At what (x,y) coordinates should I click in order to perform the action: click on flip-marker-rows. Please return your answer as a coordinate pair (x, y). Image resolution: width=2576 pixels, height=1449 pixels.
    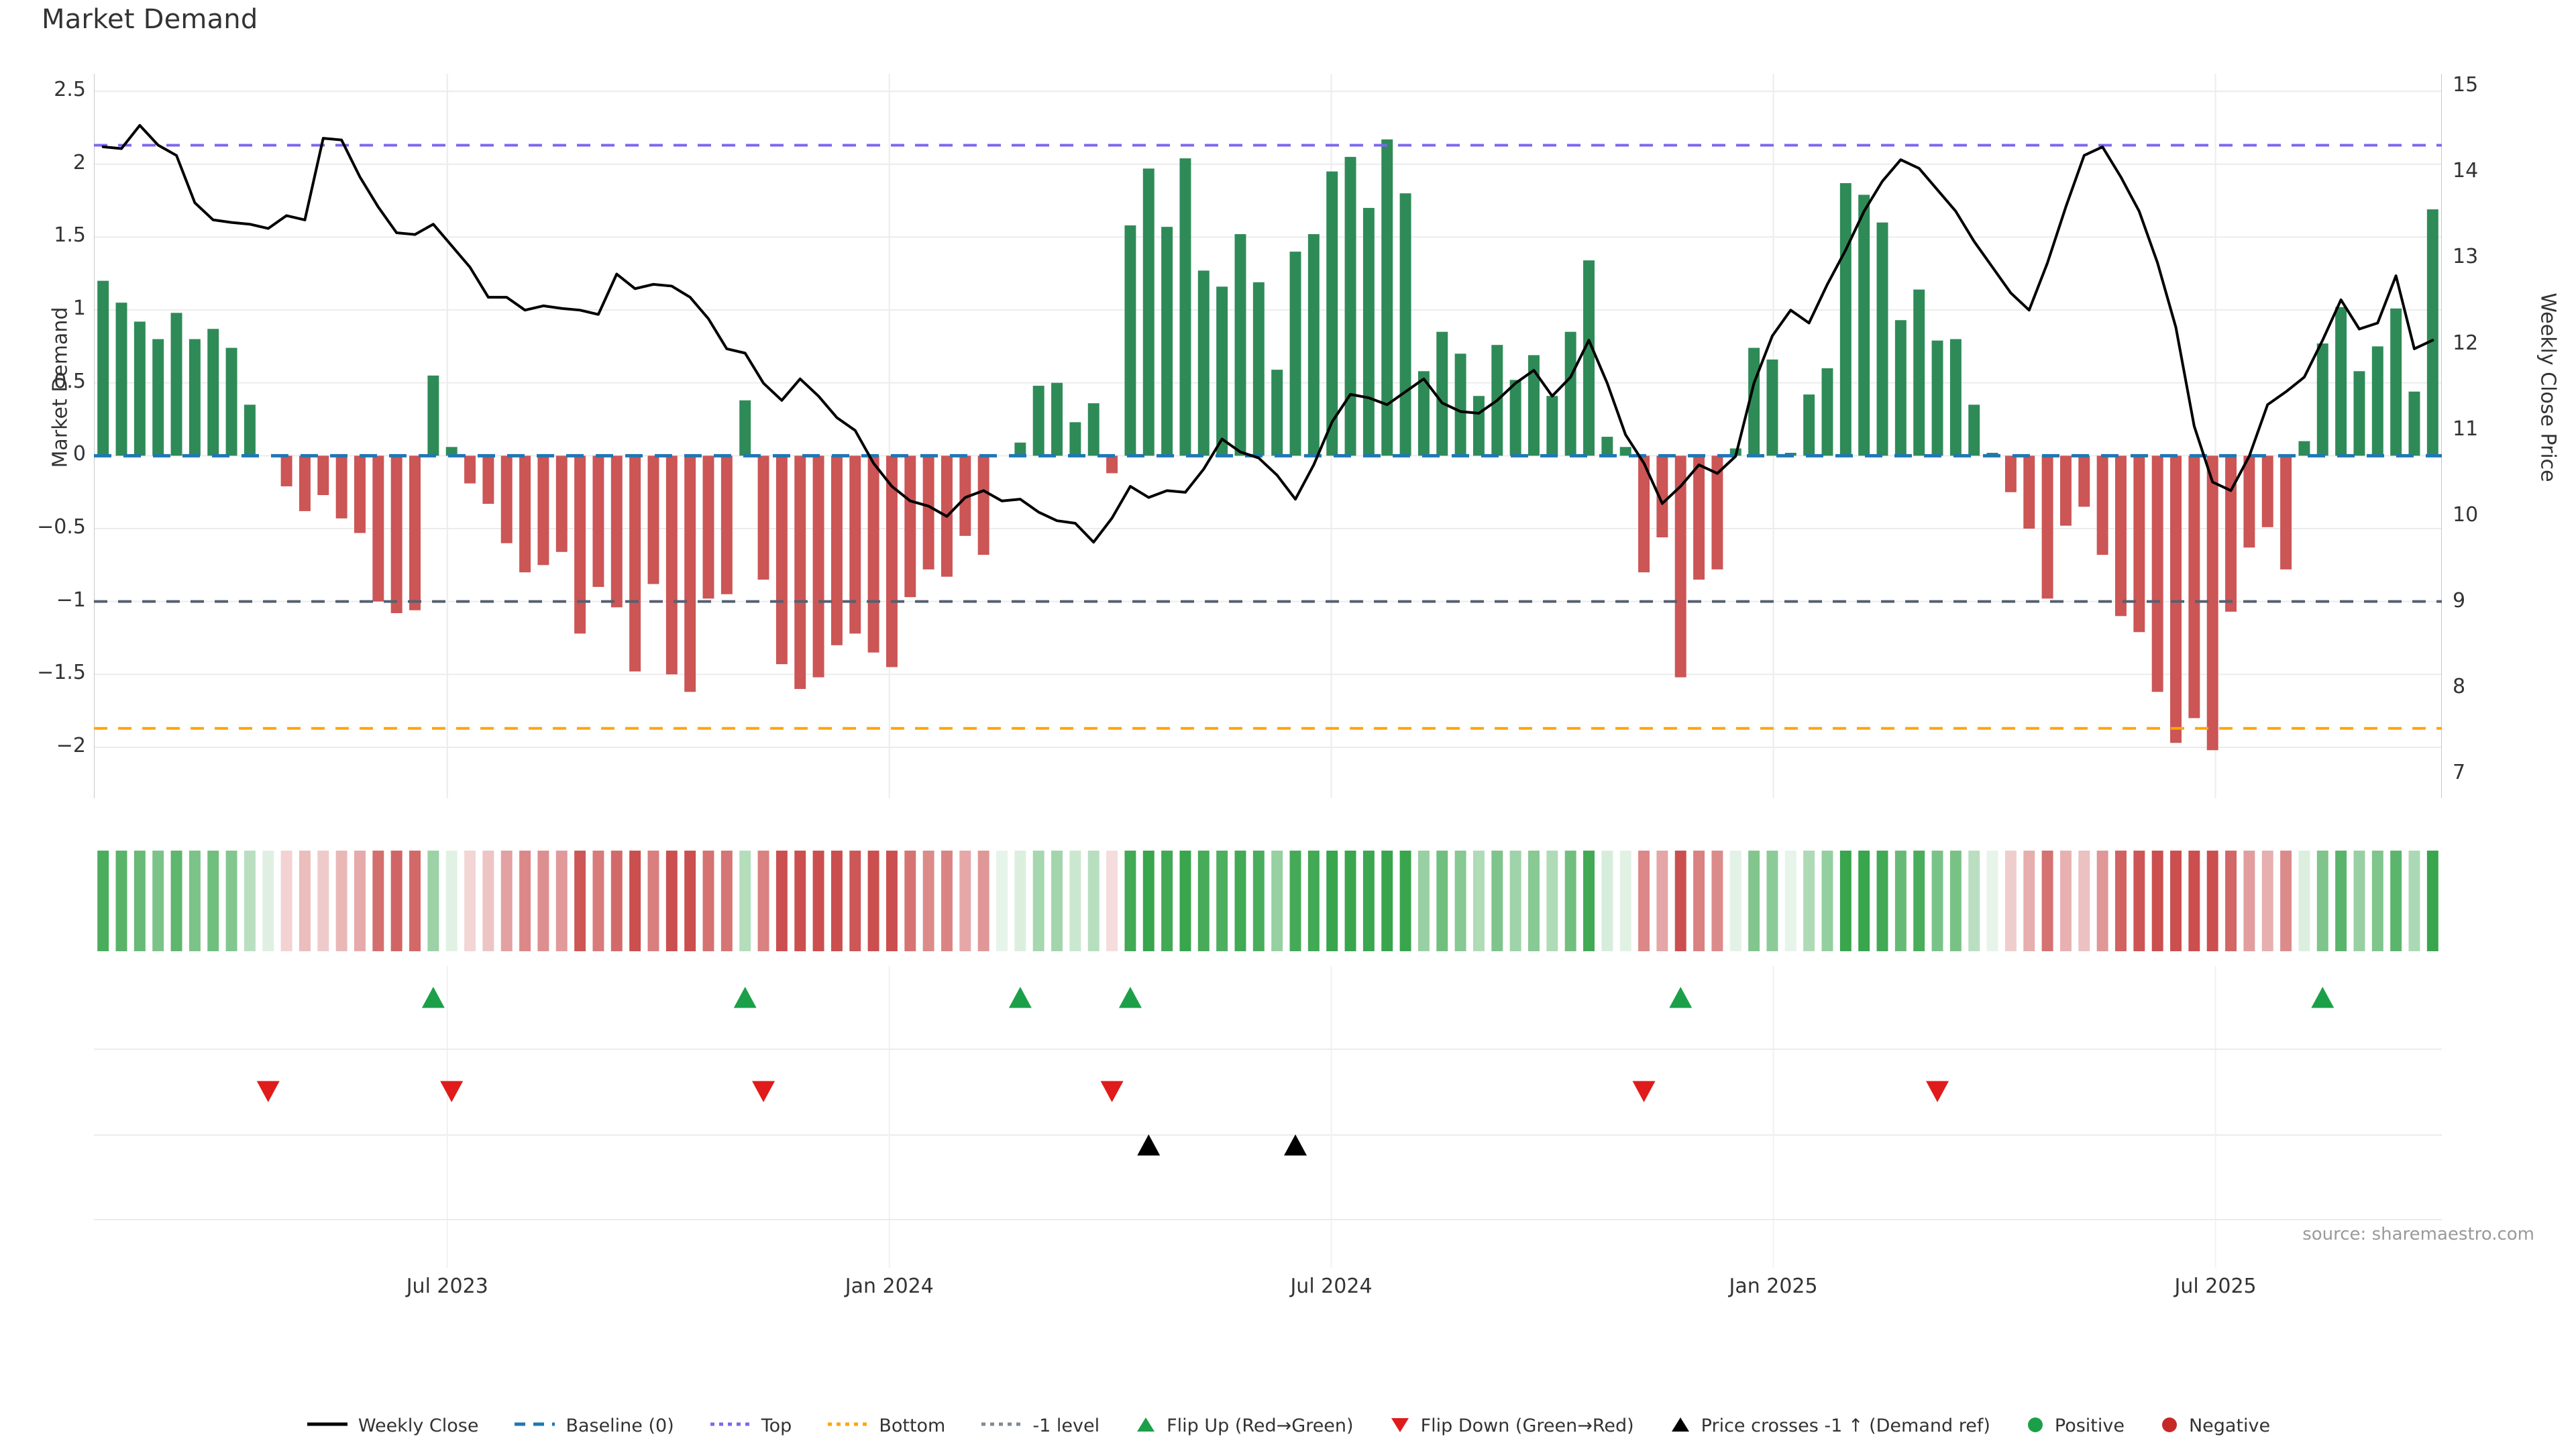
    Looking at the image, I should click on (1268, 1053).